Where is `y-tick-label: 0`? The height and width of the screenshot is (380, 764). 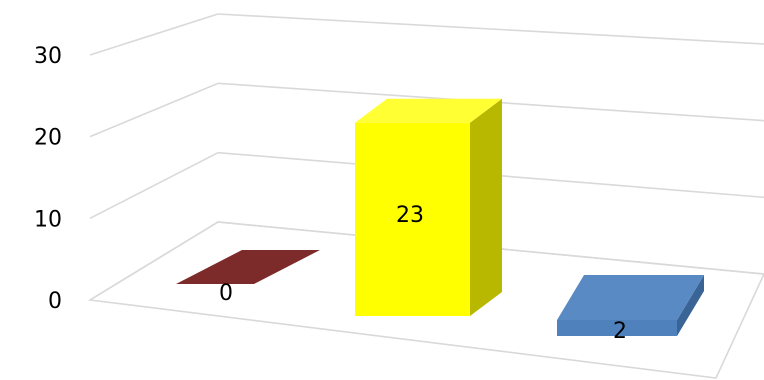
y-tick-label: 0 is located at coordinates (55, 301).